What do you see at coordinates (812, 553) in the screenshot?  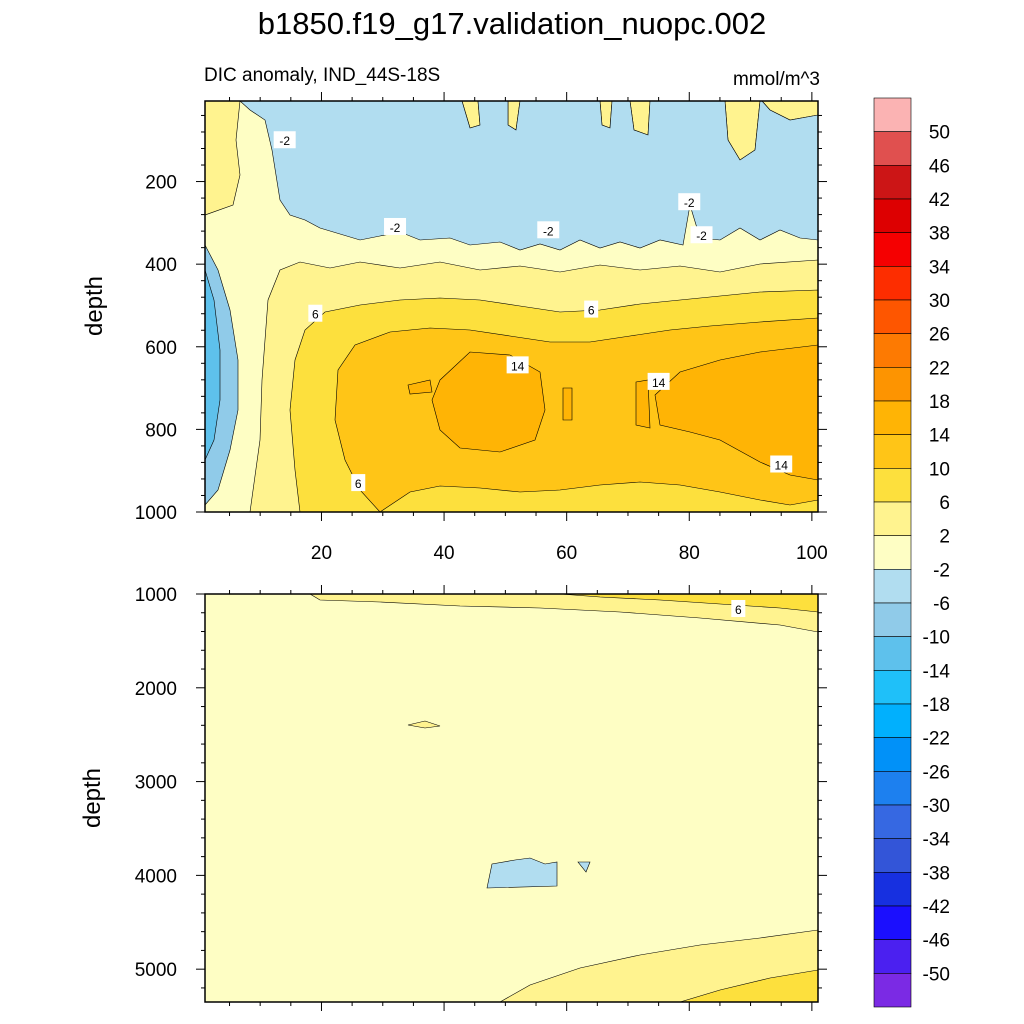 I see `x-tick-label: 100` at bounding box center [812, 553].